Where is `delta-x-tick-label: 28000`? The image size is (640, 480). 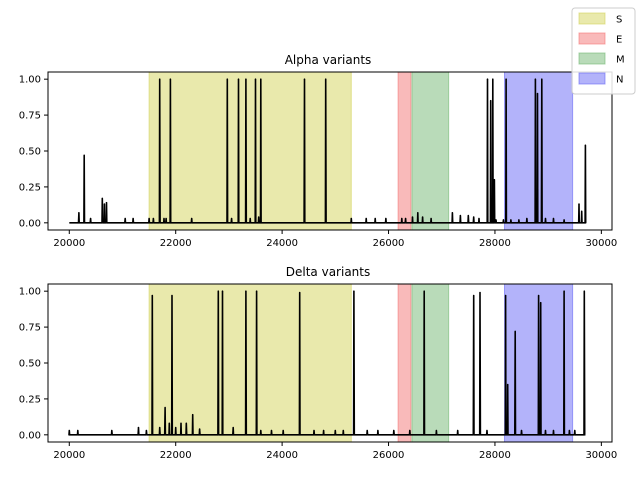 delta-x-tick-label: 28000 is located at coordinates (495, 455).